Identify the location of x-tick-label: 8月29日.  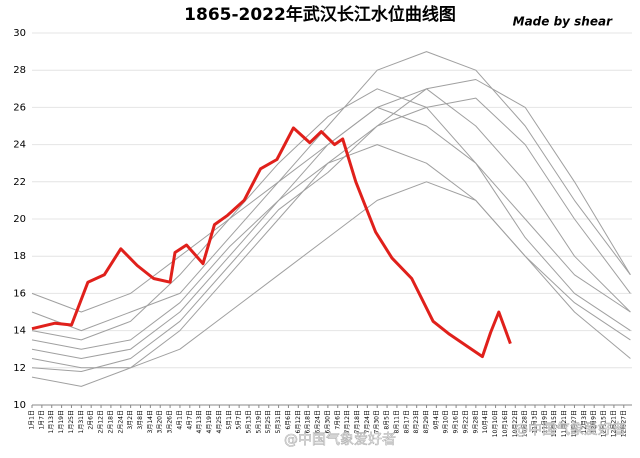
(426, 421).